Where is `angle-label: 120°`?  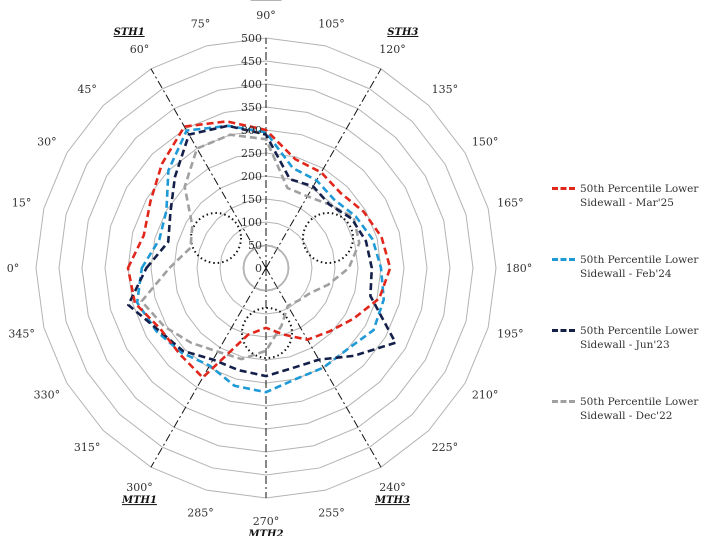
angle-label: 120° is located at coordinates (392, 49).